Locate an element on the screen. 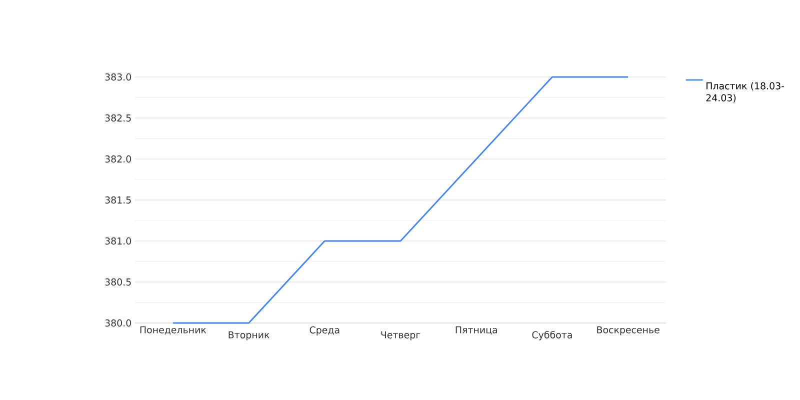  y-tick-label: 382.0 is located at coordinates (118, 159).